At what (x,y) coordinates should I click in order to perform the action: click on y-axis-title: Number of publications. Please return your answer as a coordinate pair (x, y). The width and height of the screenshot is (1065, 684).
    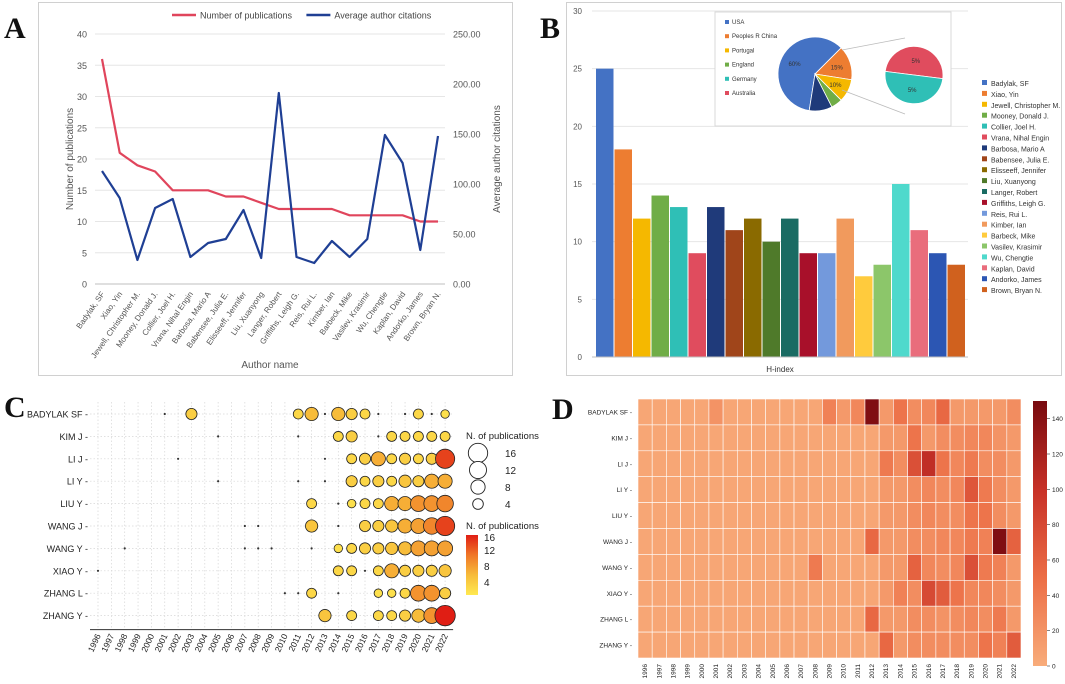
    Looking at the image, I should click on (70, 159).